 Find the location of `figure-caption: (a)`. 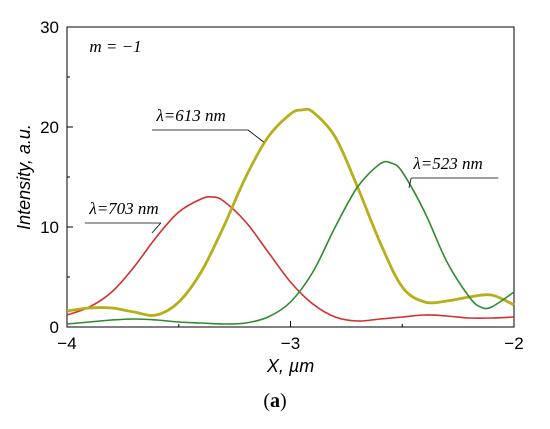

figure-caption: (a) is located at coordinates (275, 401).